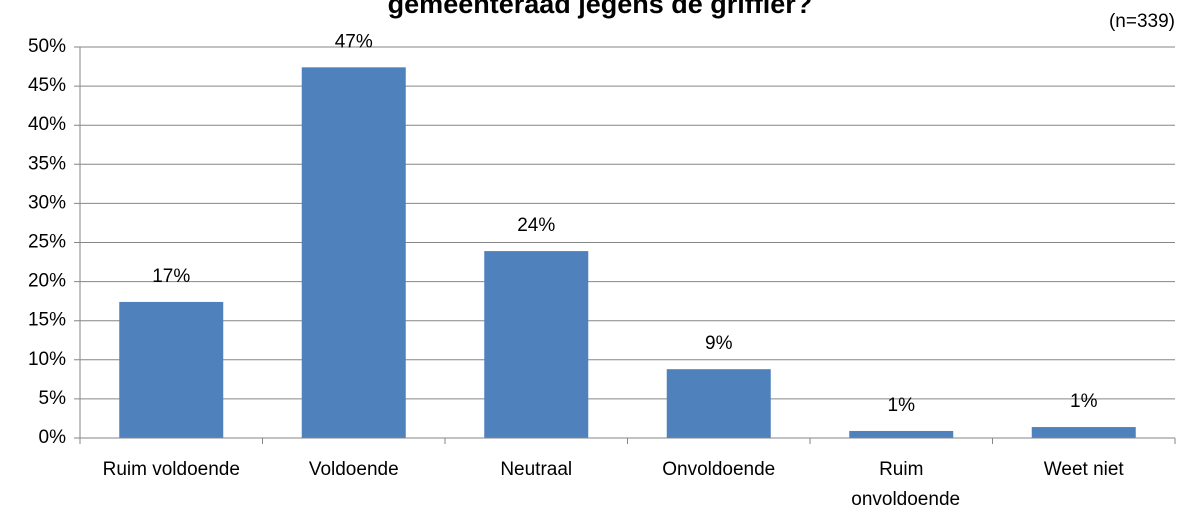 This screenshot has height=515, width=1188. I want to click on y-tick-label: 30%, so click(47, 202).